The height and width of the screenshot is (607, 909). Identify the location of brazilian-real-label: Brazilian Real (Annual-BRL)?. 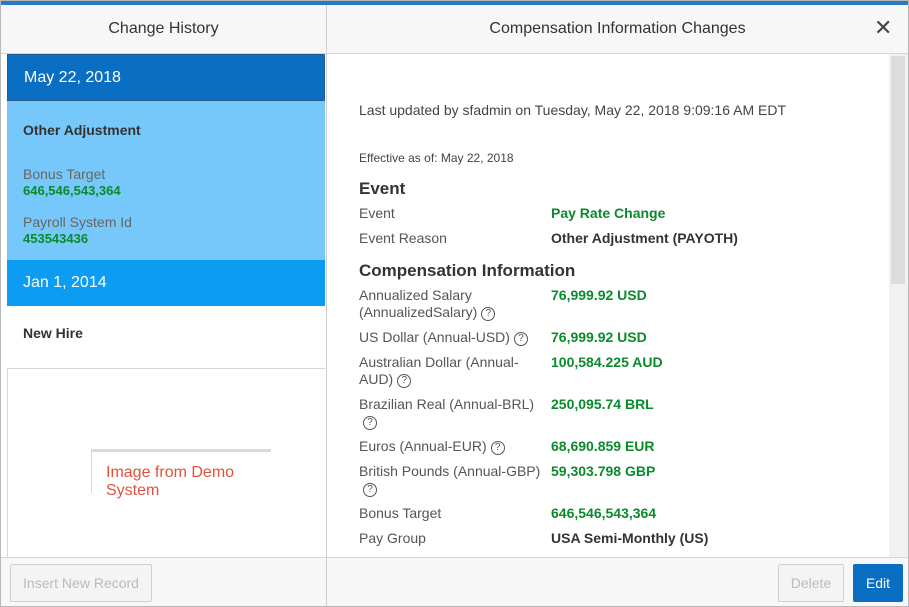
(450, 413).